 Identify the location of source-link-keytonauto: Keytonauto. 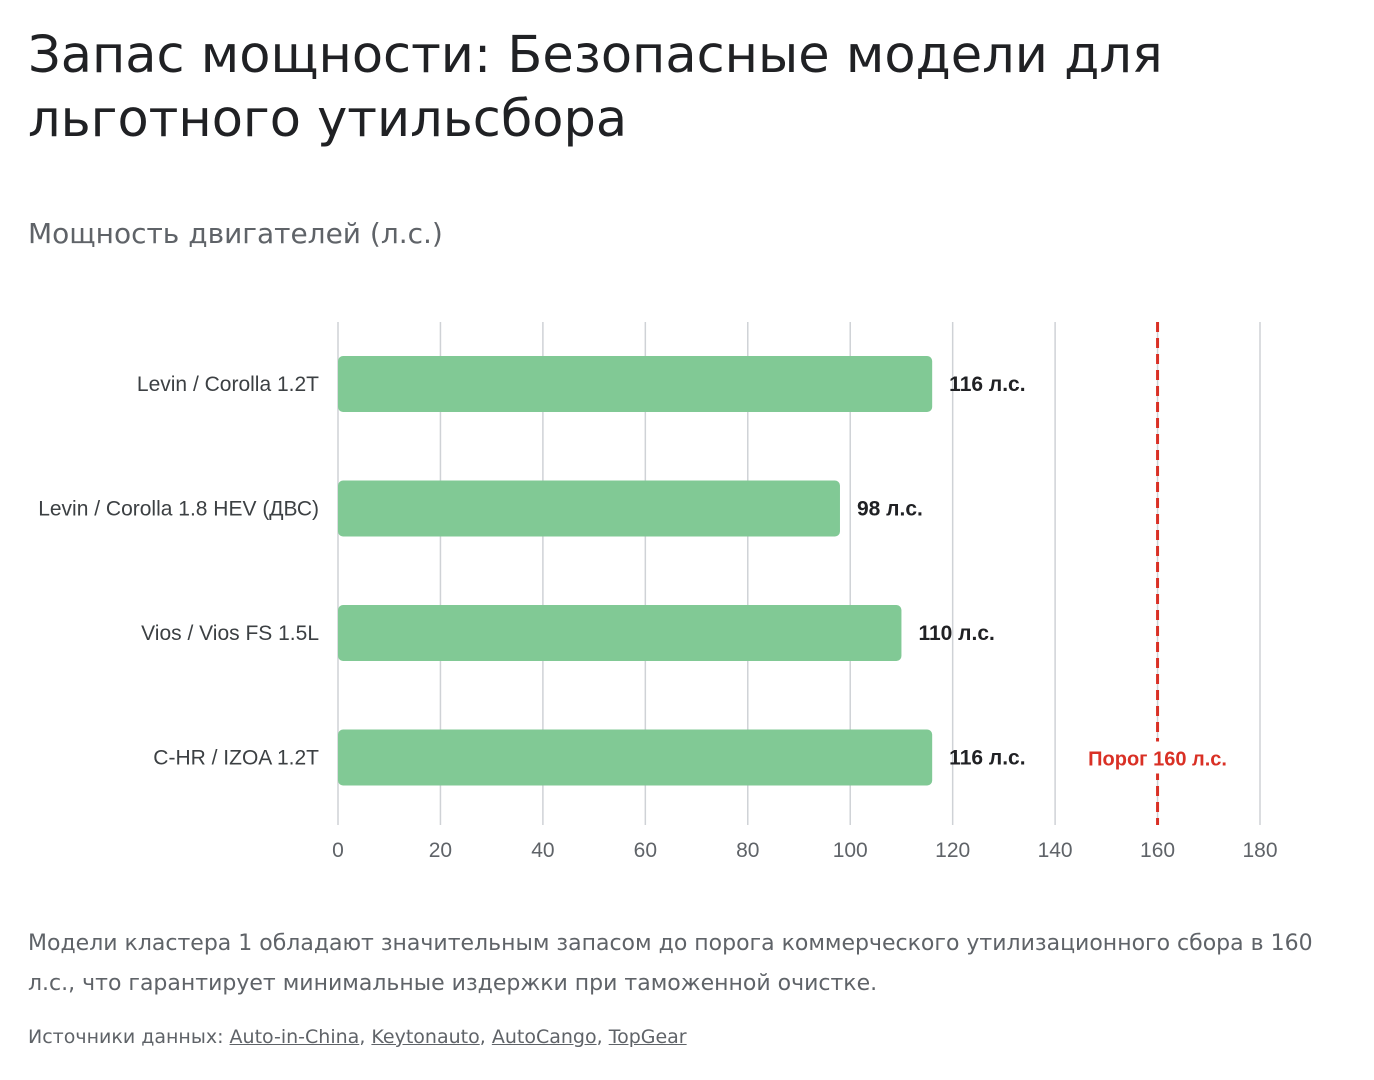
(425, 1037).